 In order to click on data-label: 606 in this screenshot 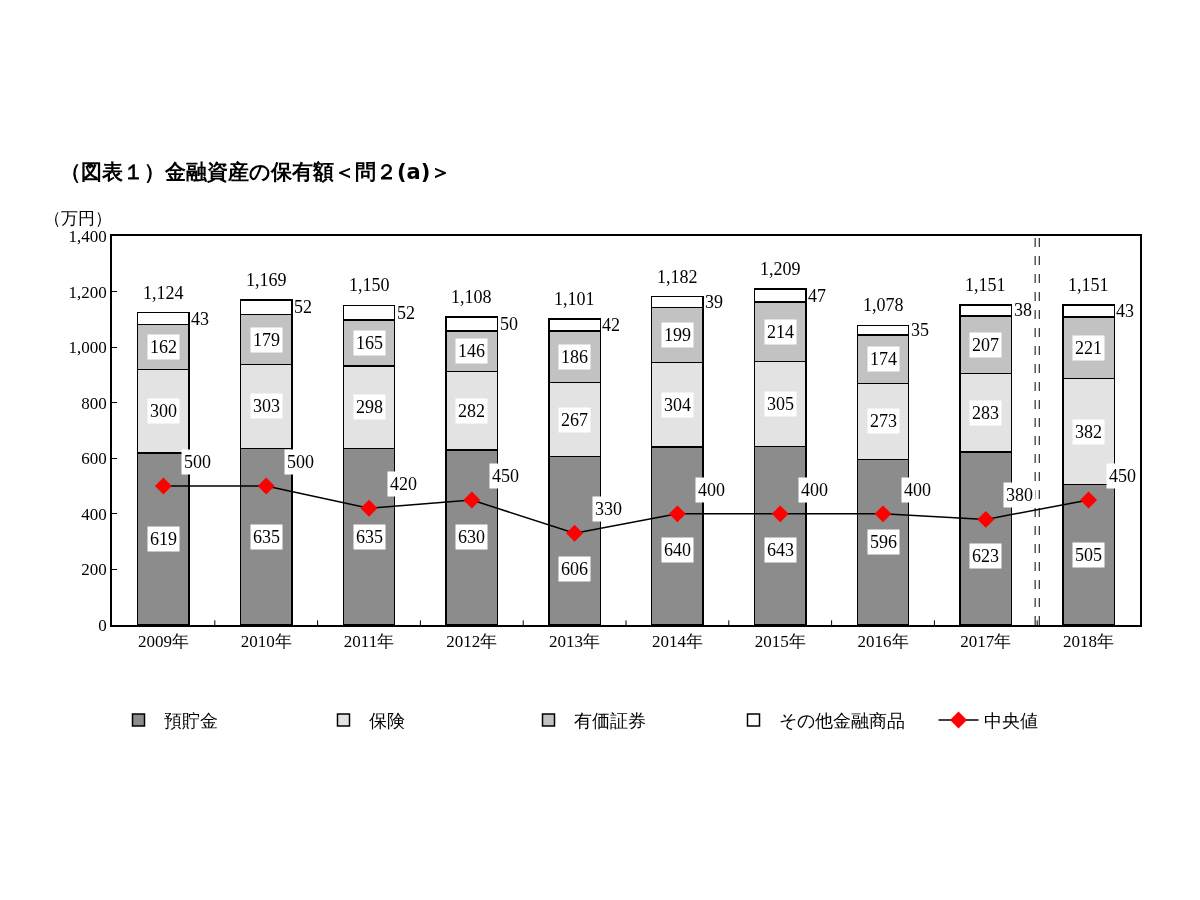, I will do `click(574, 569)`.